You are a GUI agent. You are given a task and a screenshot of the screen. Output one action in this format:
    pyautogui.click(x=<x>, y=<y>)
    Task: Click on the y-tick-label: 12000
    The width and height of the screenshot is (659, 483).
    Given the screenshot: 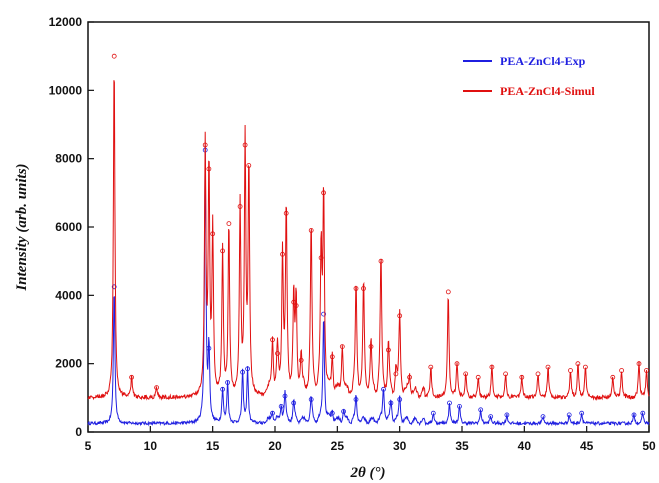 What is the action you would take?
    pyautogui.click(x=66, y=22)
    